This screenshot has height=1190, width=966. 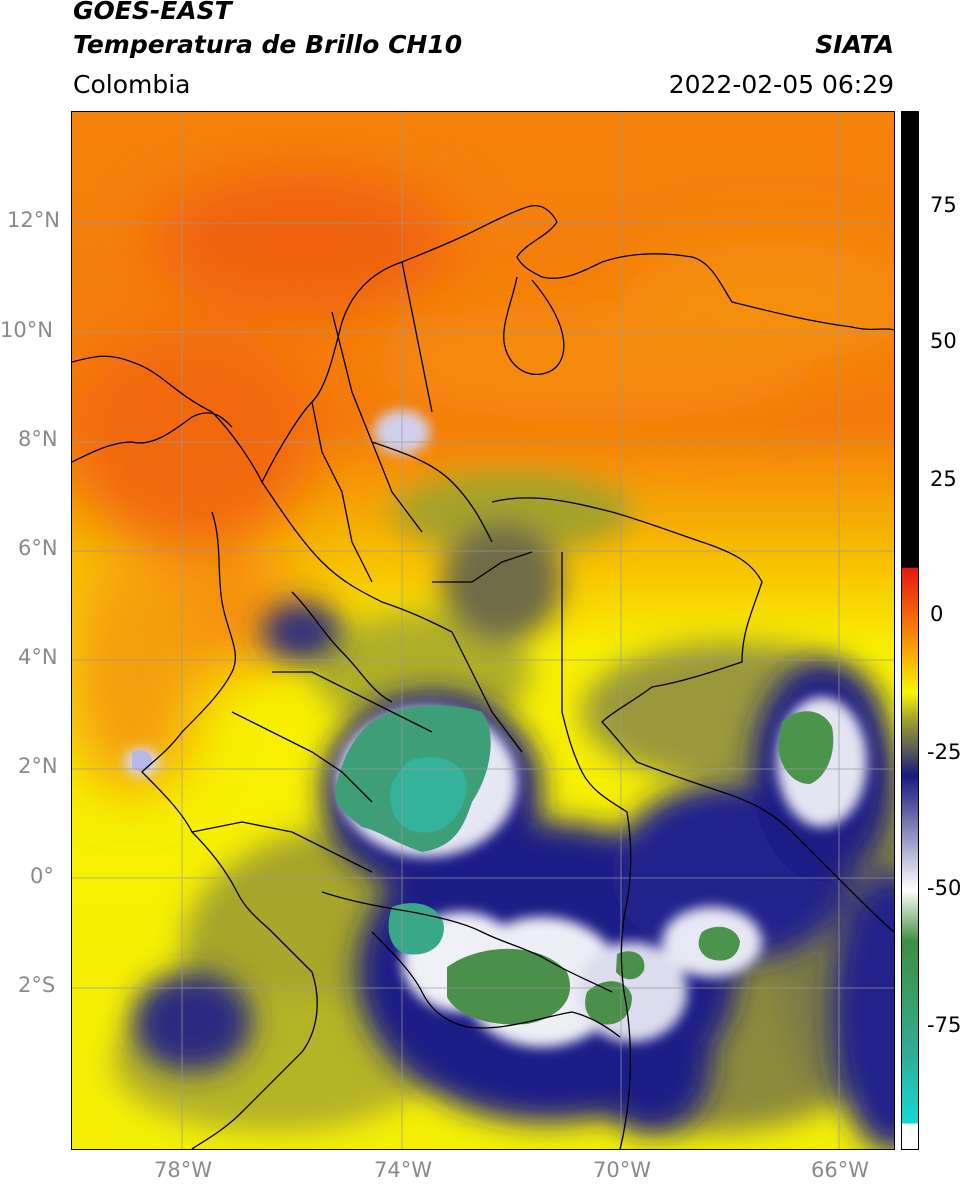 What do you see at coordinates (943, 479) in the screenshot?
I see `colorbar-tick-25: 25` at bounding box center [943, 479].